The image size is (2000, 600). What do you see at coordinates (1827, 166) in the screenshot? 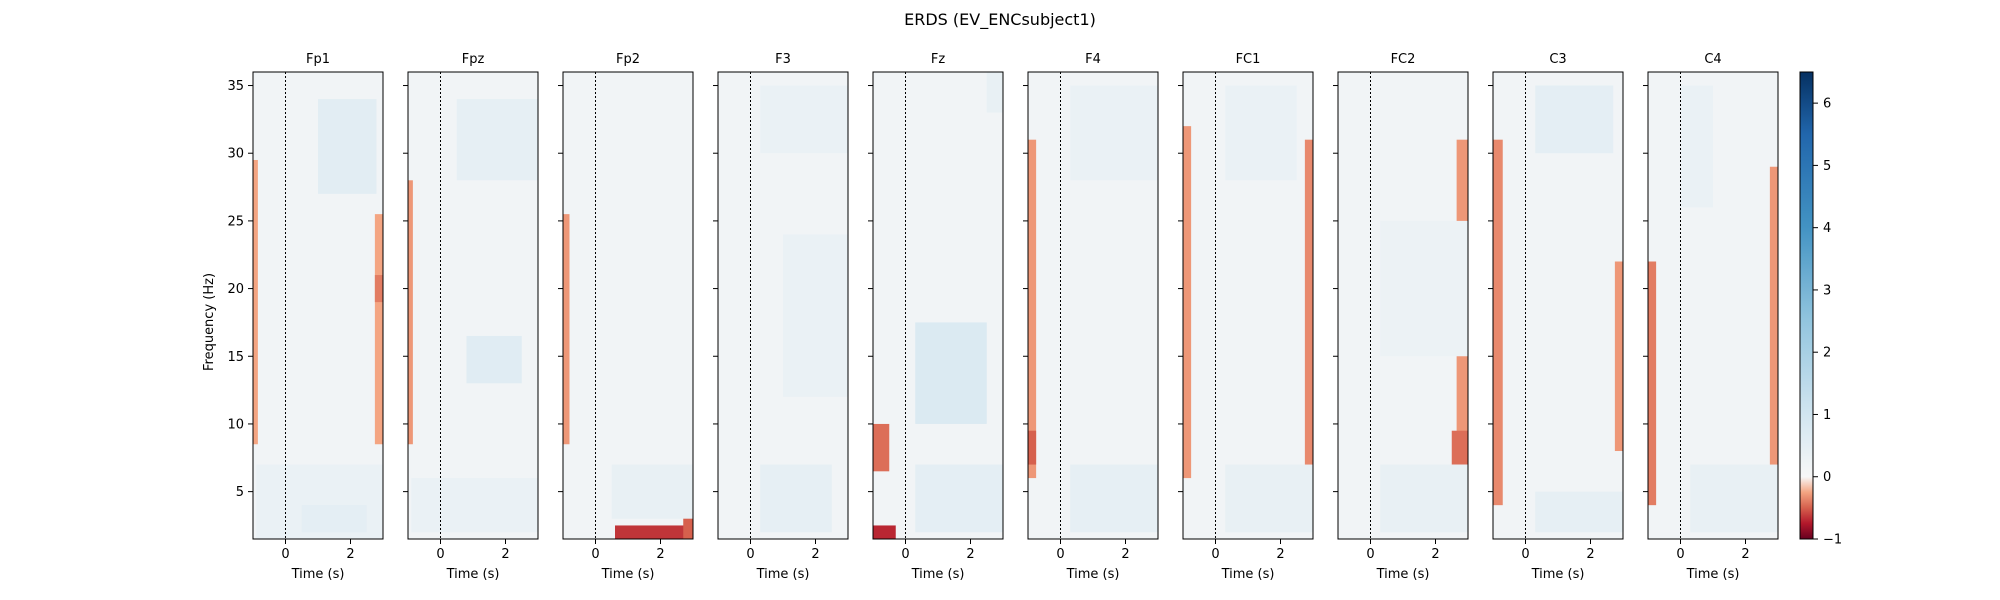
I see `colorbar-tick-label: 5` at bounding box center [1827, 166].